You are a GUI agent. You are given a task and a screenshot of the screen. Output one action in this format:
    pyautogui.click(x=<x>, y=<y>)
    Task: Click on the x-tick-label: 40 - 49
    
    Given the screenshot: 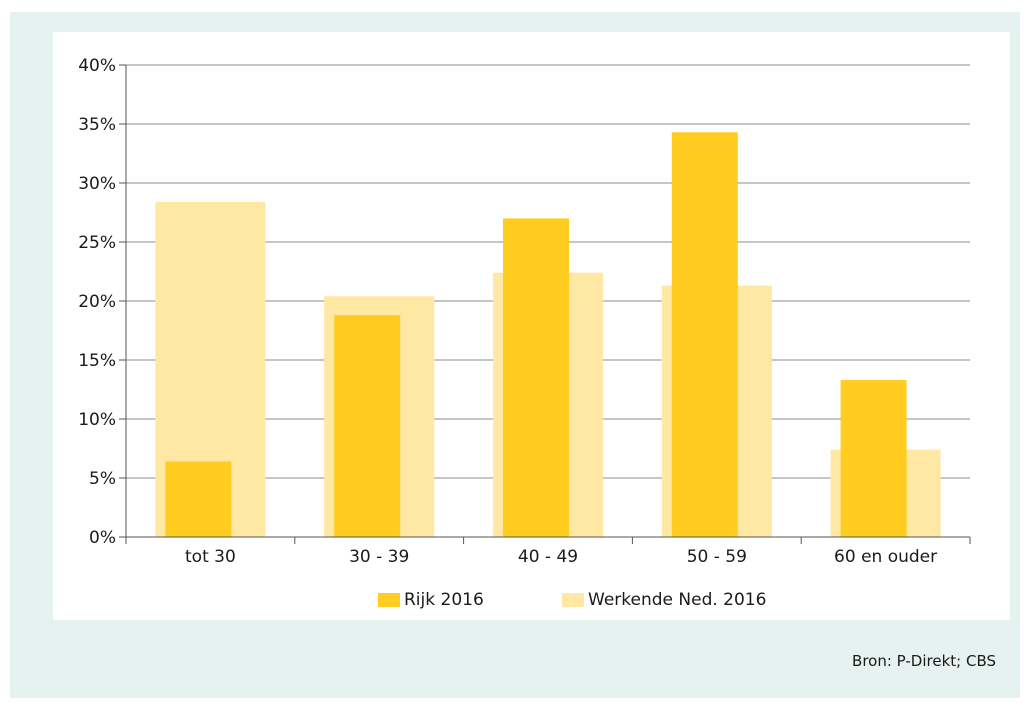 What is the action you would take?
    pyautogui.click(x=548, y=557)
    